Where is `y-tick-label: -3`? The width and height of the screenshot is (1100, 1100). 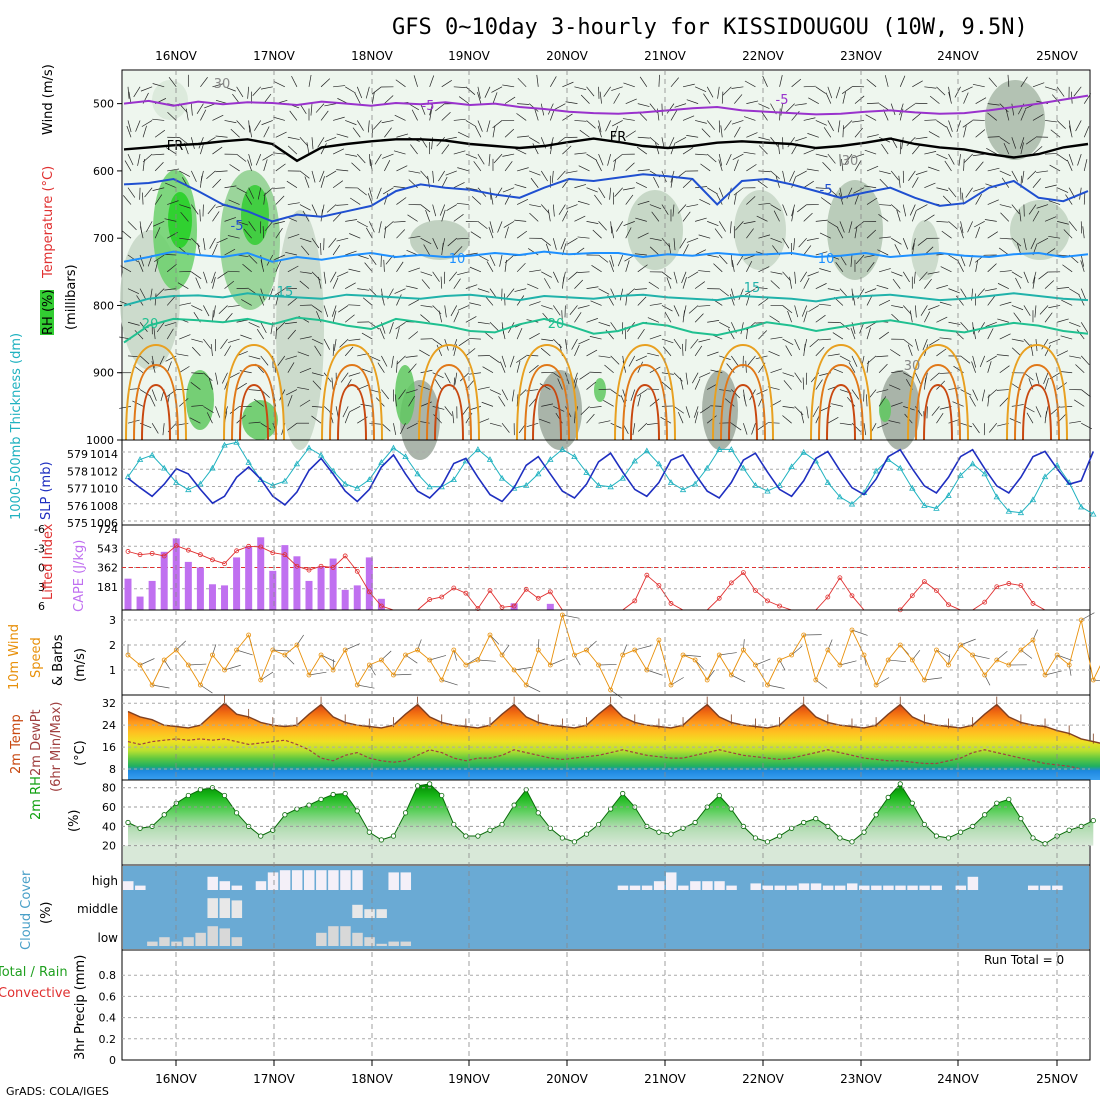 y-tick-label: -3 is located at coordinates (39, 548).